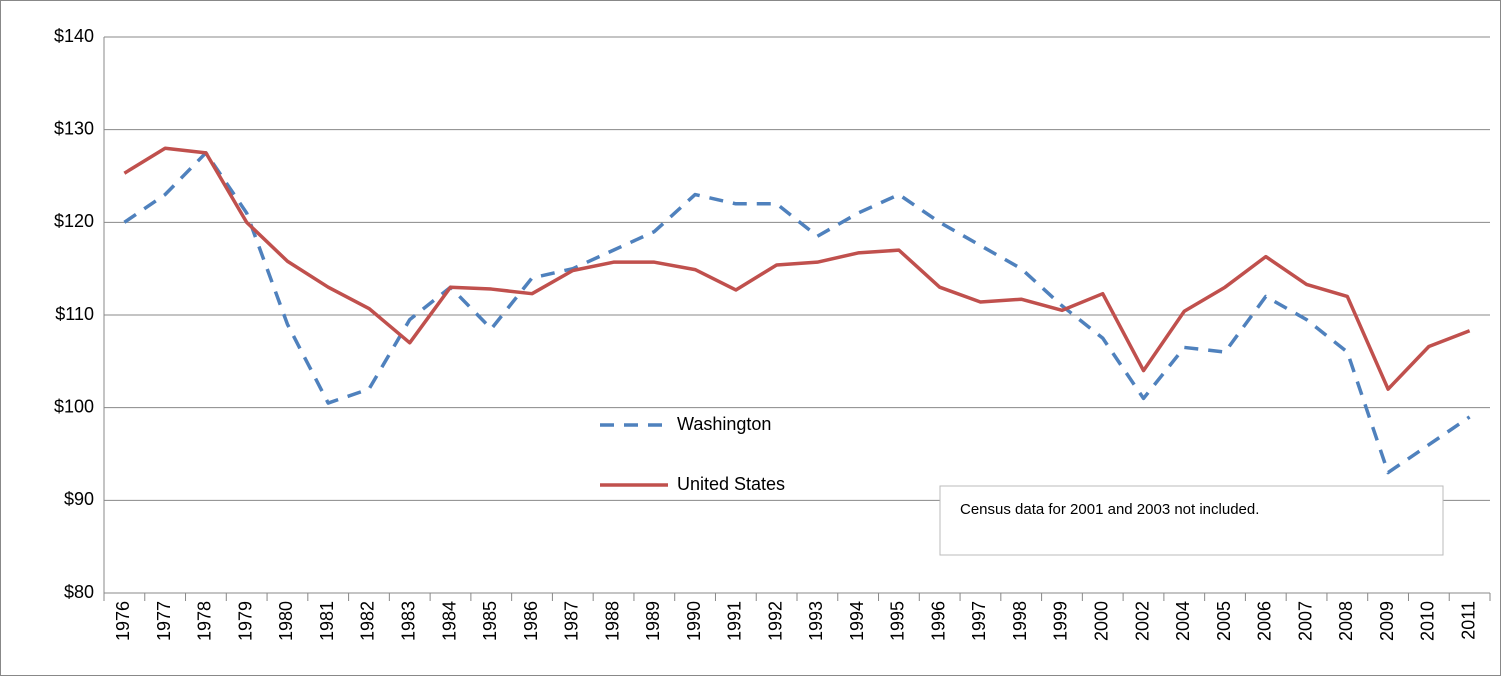 This screenshot has width=1502, height=676. What do you see at coordinates (79, 592) in the screenshot?
I see `y-tick-label: $80` at bounding box center [79, 592].